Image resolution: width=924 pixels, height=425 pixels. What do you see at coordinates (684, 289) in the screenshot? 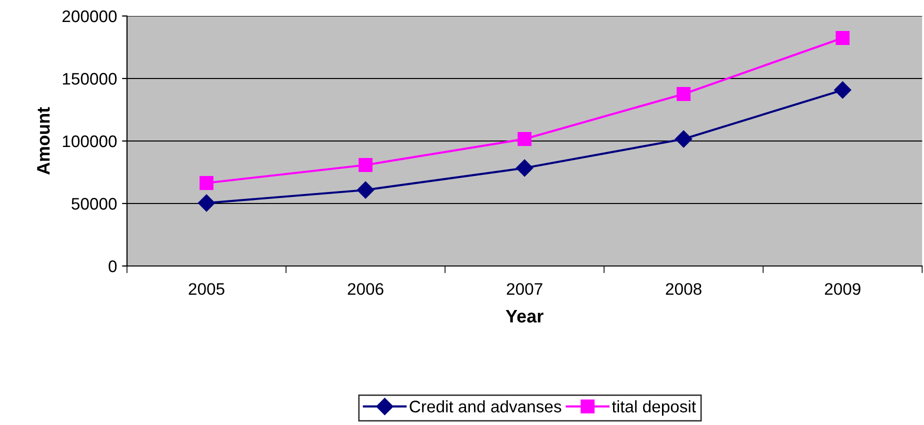
I see `x-tick-label: 2008` at bounding box center [684, 289].